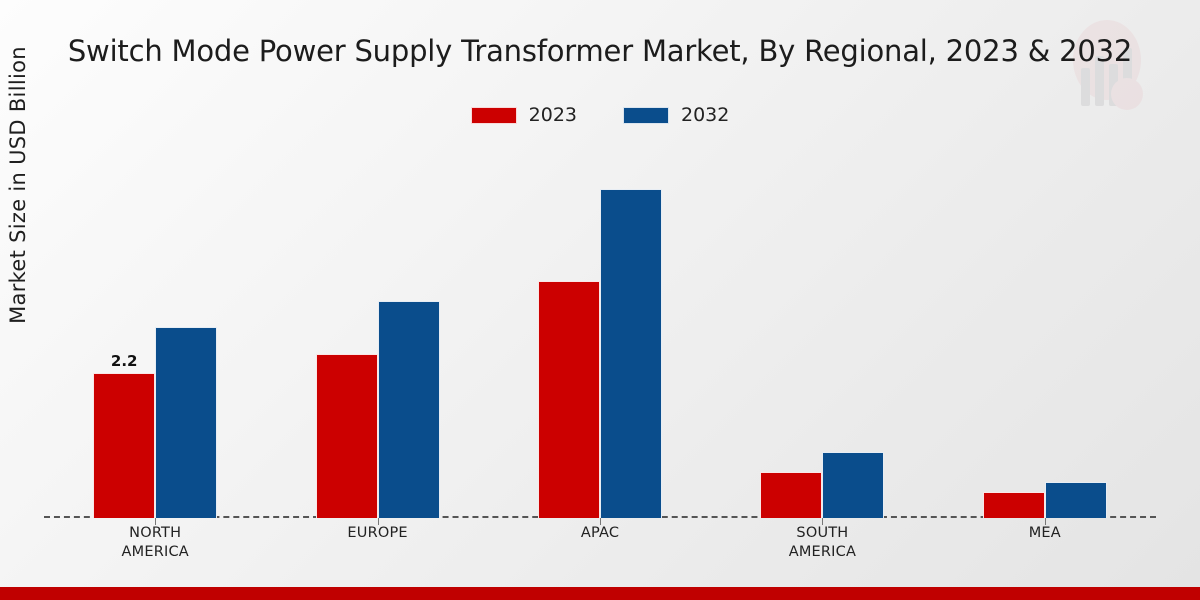  What do you see at coordinates (155, 543) in the screenshot?
I see `x-axis-category-label: NORTH AMERICA` at bounding box center [155, 543].